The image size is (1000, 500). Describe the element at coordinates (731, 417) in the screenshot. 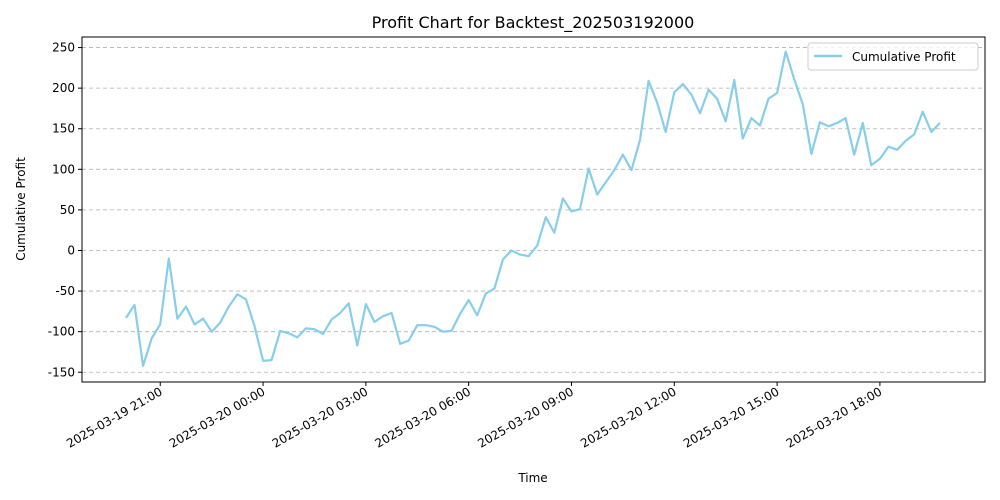

I see `x-tick-label: 2025-03-20 15:00` at that location.